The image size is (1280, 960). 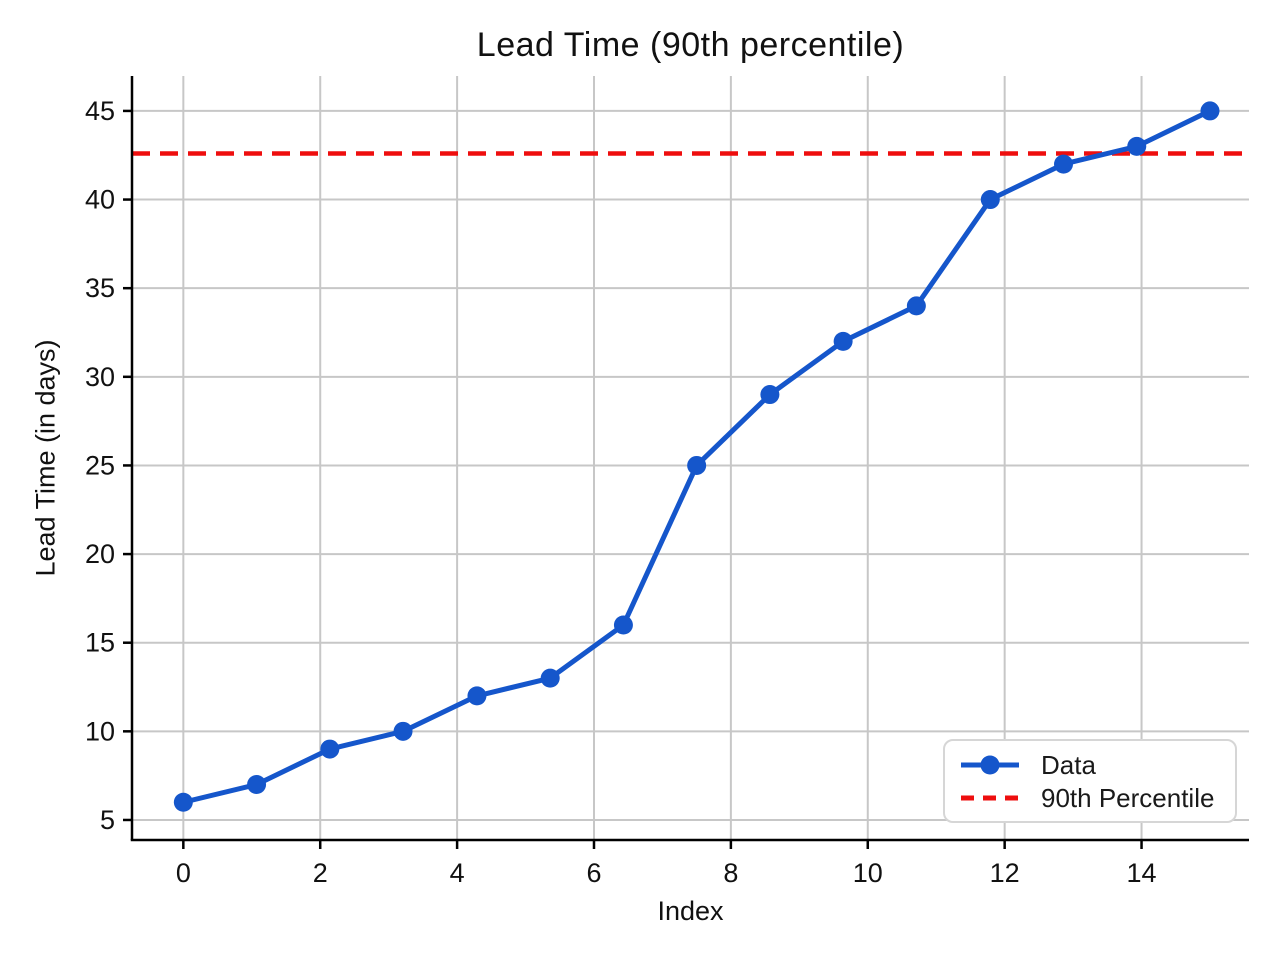 I want to click on legend-item-data: Data, so click(x=1090, y=765).